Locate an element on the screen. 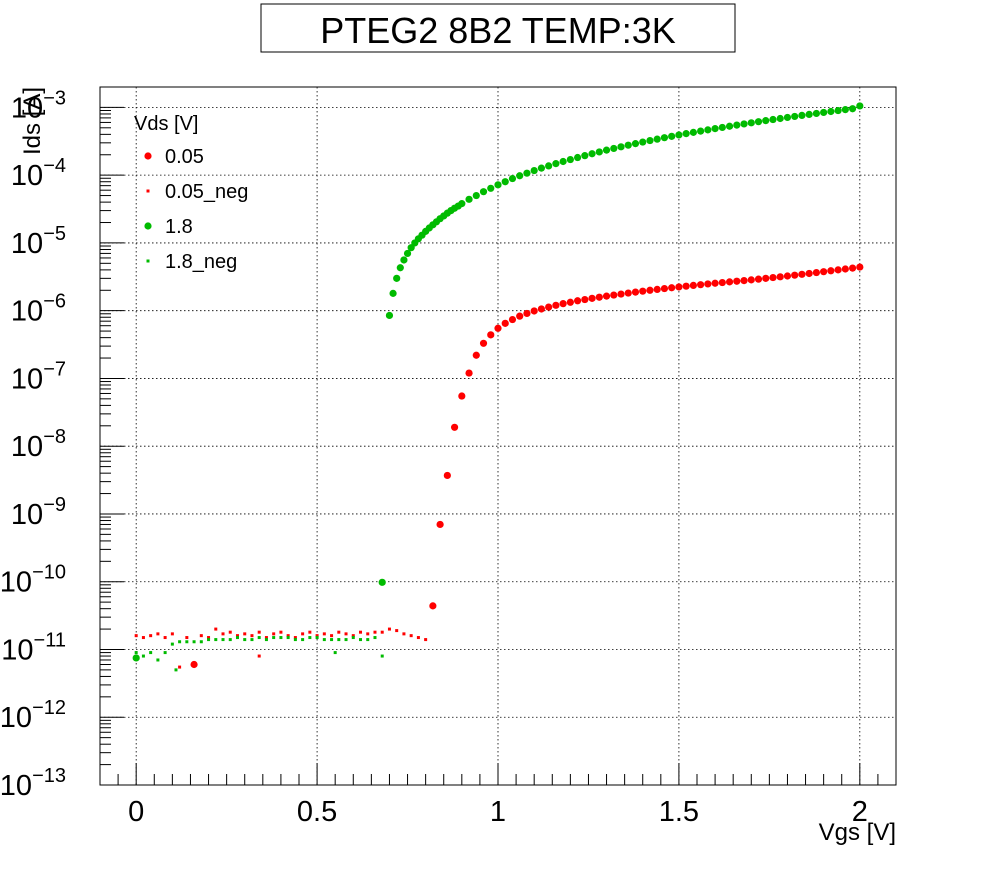 This screenshot has height=872, width=996. x-tick-labels: 0 0.5 1 1.5 2 is located at coordinates (498, 812).